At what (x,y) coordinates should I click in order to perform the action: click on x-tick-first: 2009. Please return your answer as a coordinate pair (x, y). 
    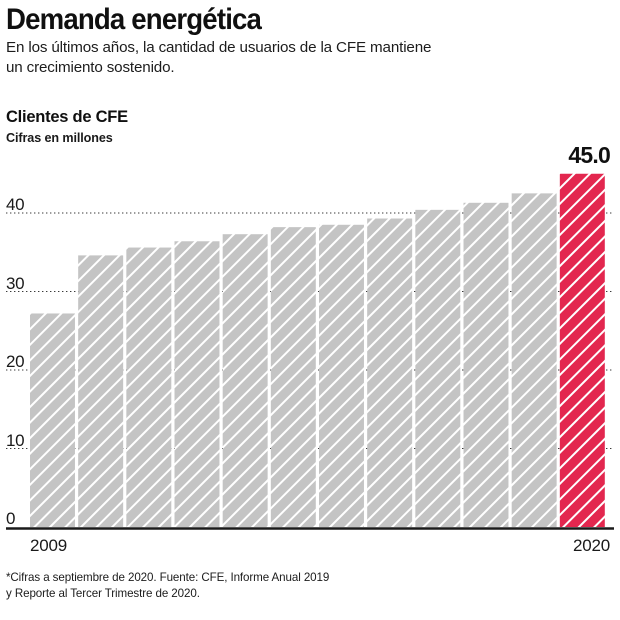
    Looking at the image, I should click on (49, 545).